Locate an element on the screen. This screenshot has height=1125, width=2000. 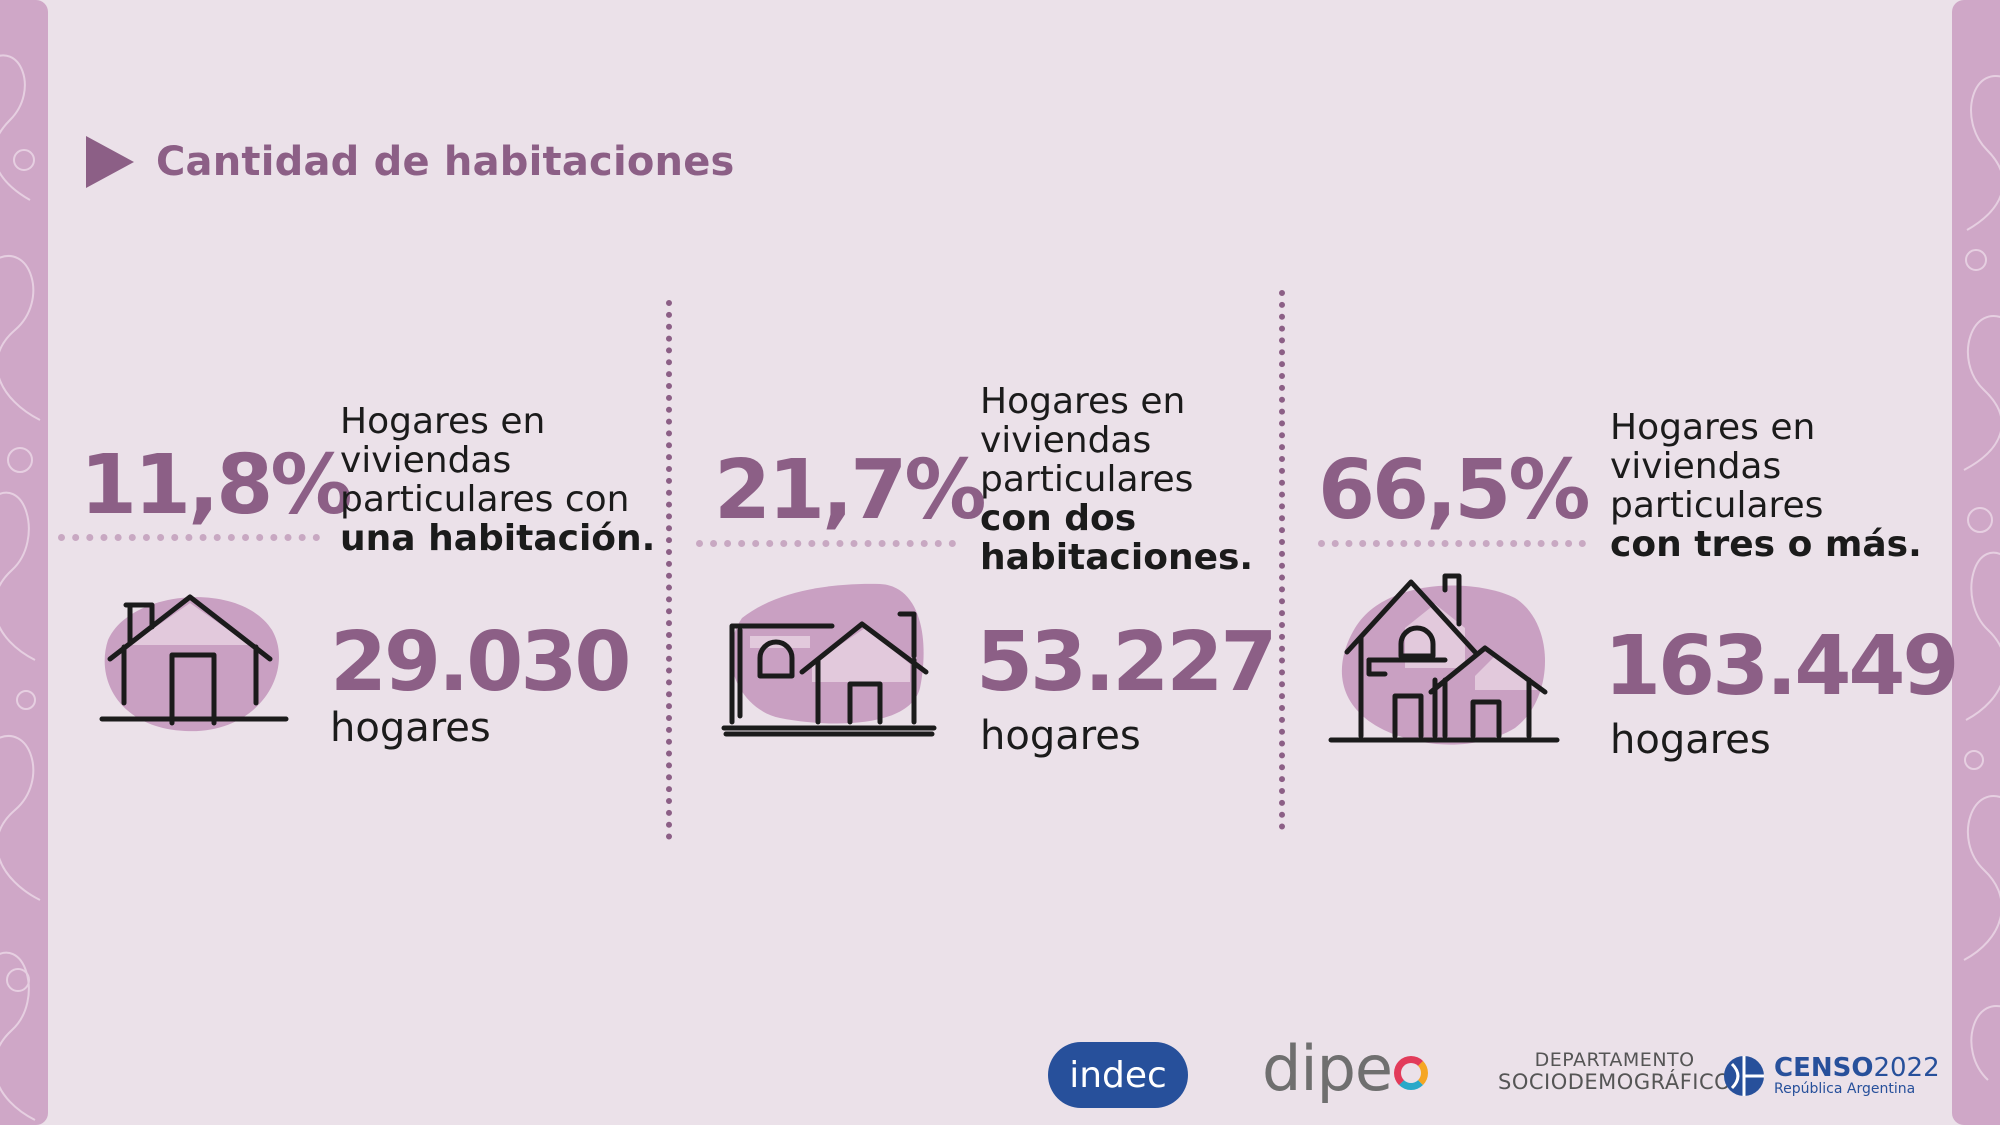
desc-bold: con tres o más. is located at coordinates (1766, 544).